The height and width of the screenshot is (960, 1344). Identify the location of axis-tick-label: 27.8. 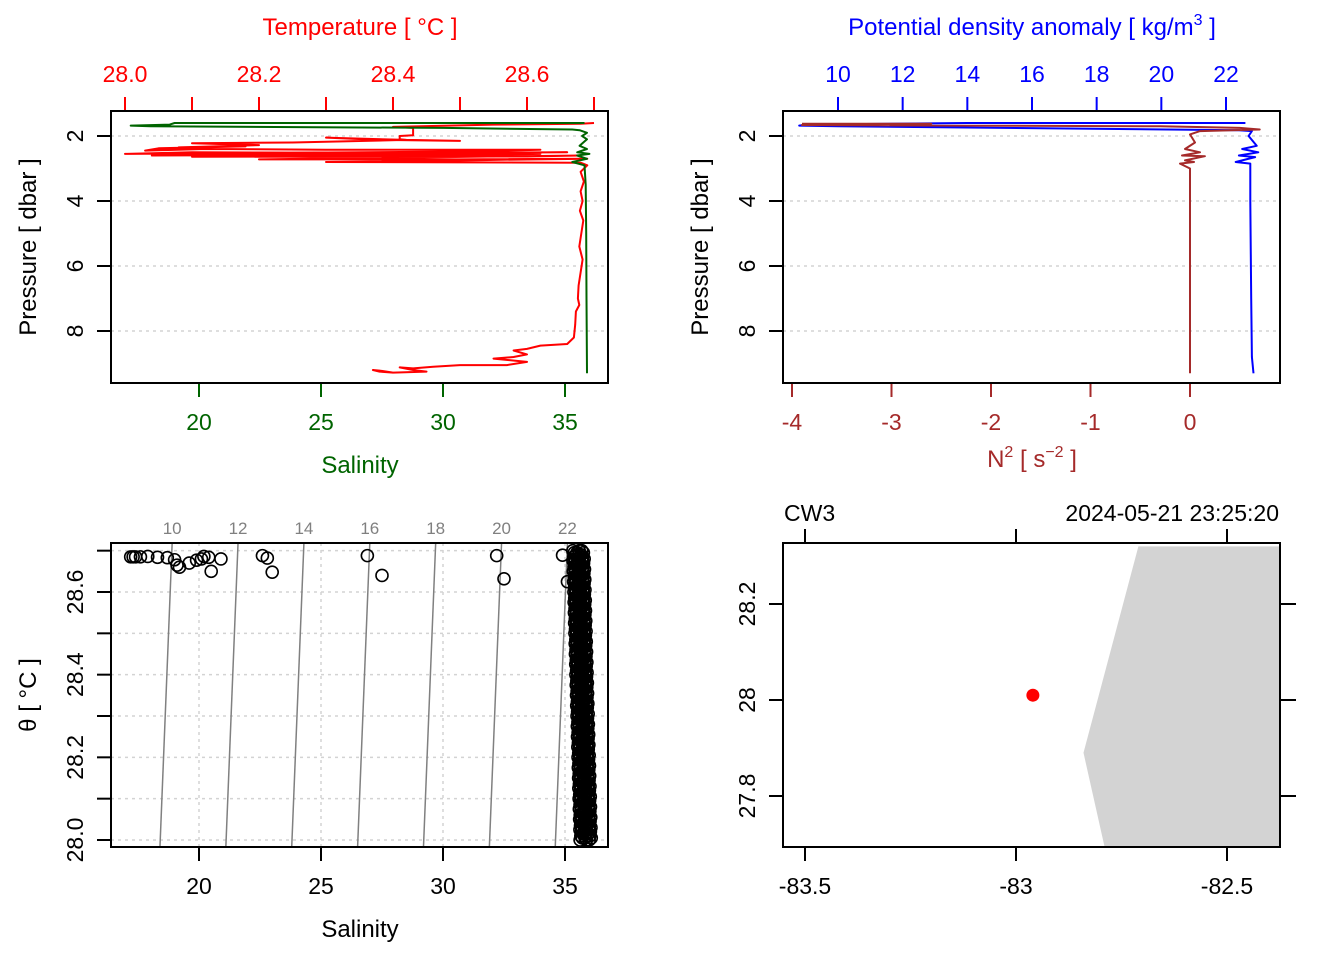
(747, 796).